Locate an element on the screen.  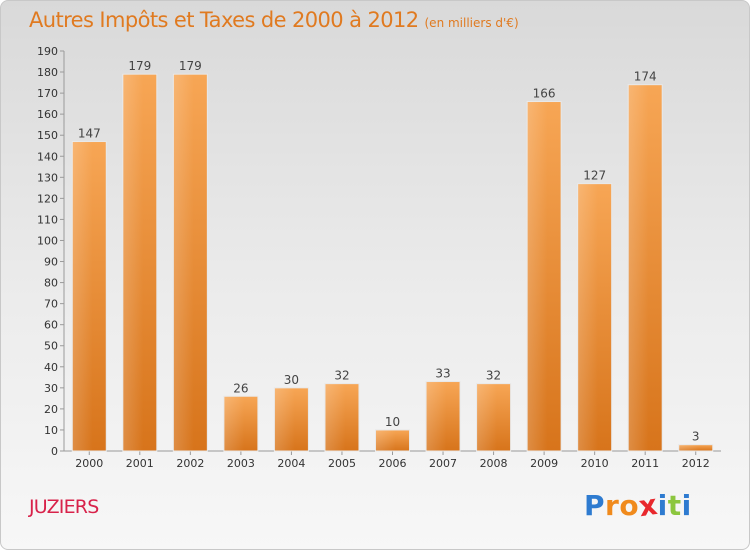
x-tick-label: 2011 is located at coordinates (645, 463).